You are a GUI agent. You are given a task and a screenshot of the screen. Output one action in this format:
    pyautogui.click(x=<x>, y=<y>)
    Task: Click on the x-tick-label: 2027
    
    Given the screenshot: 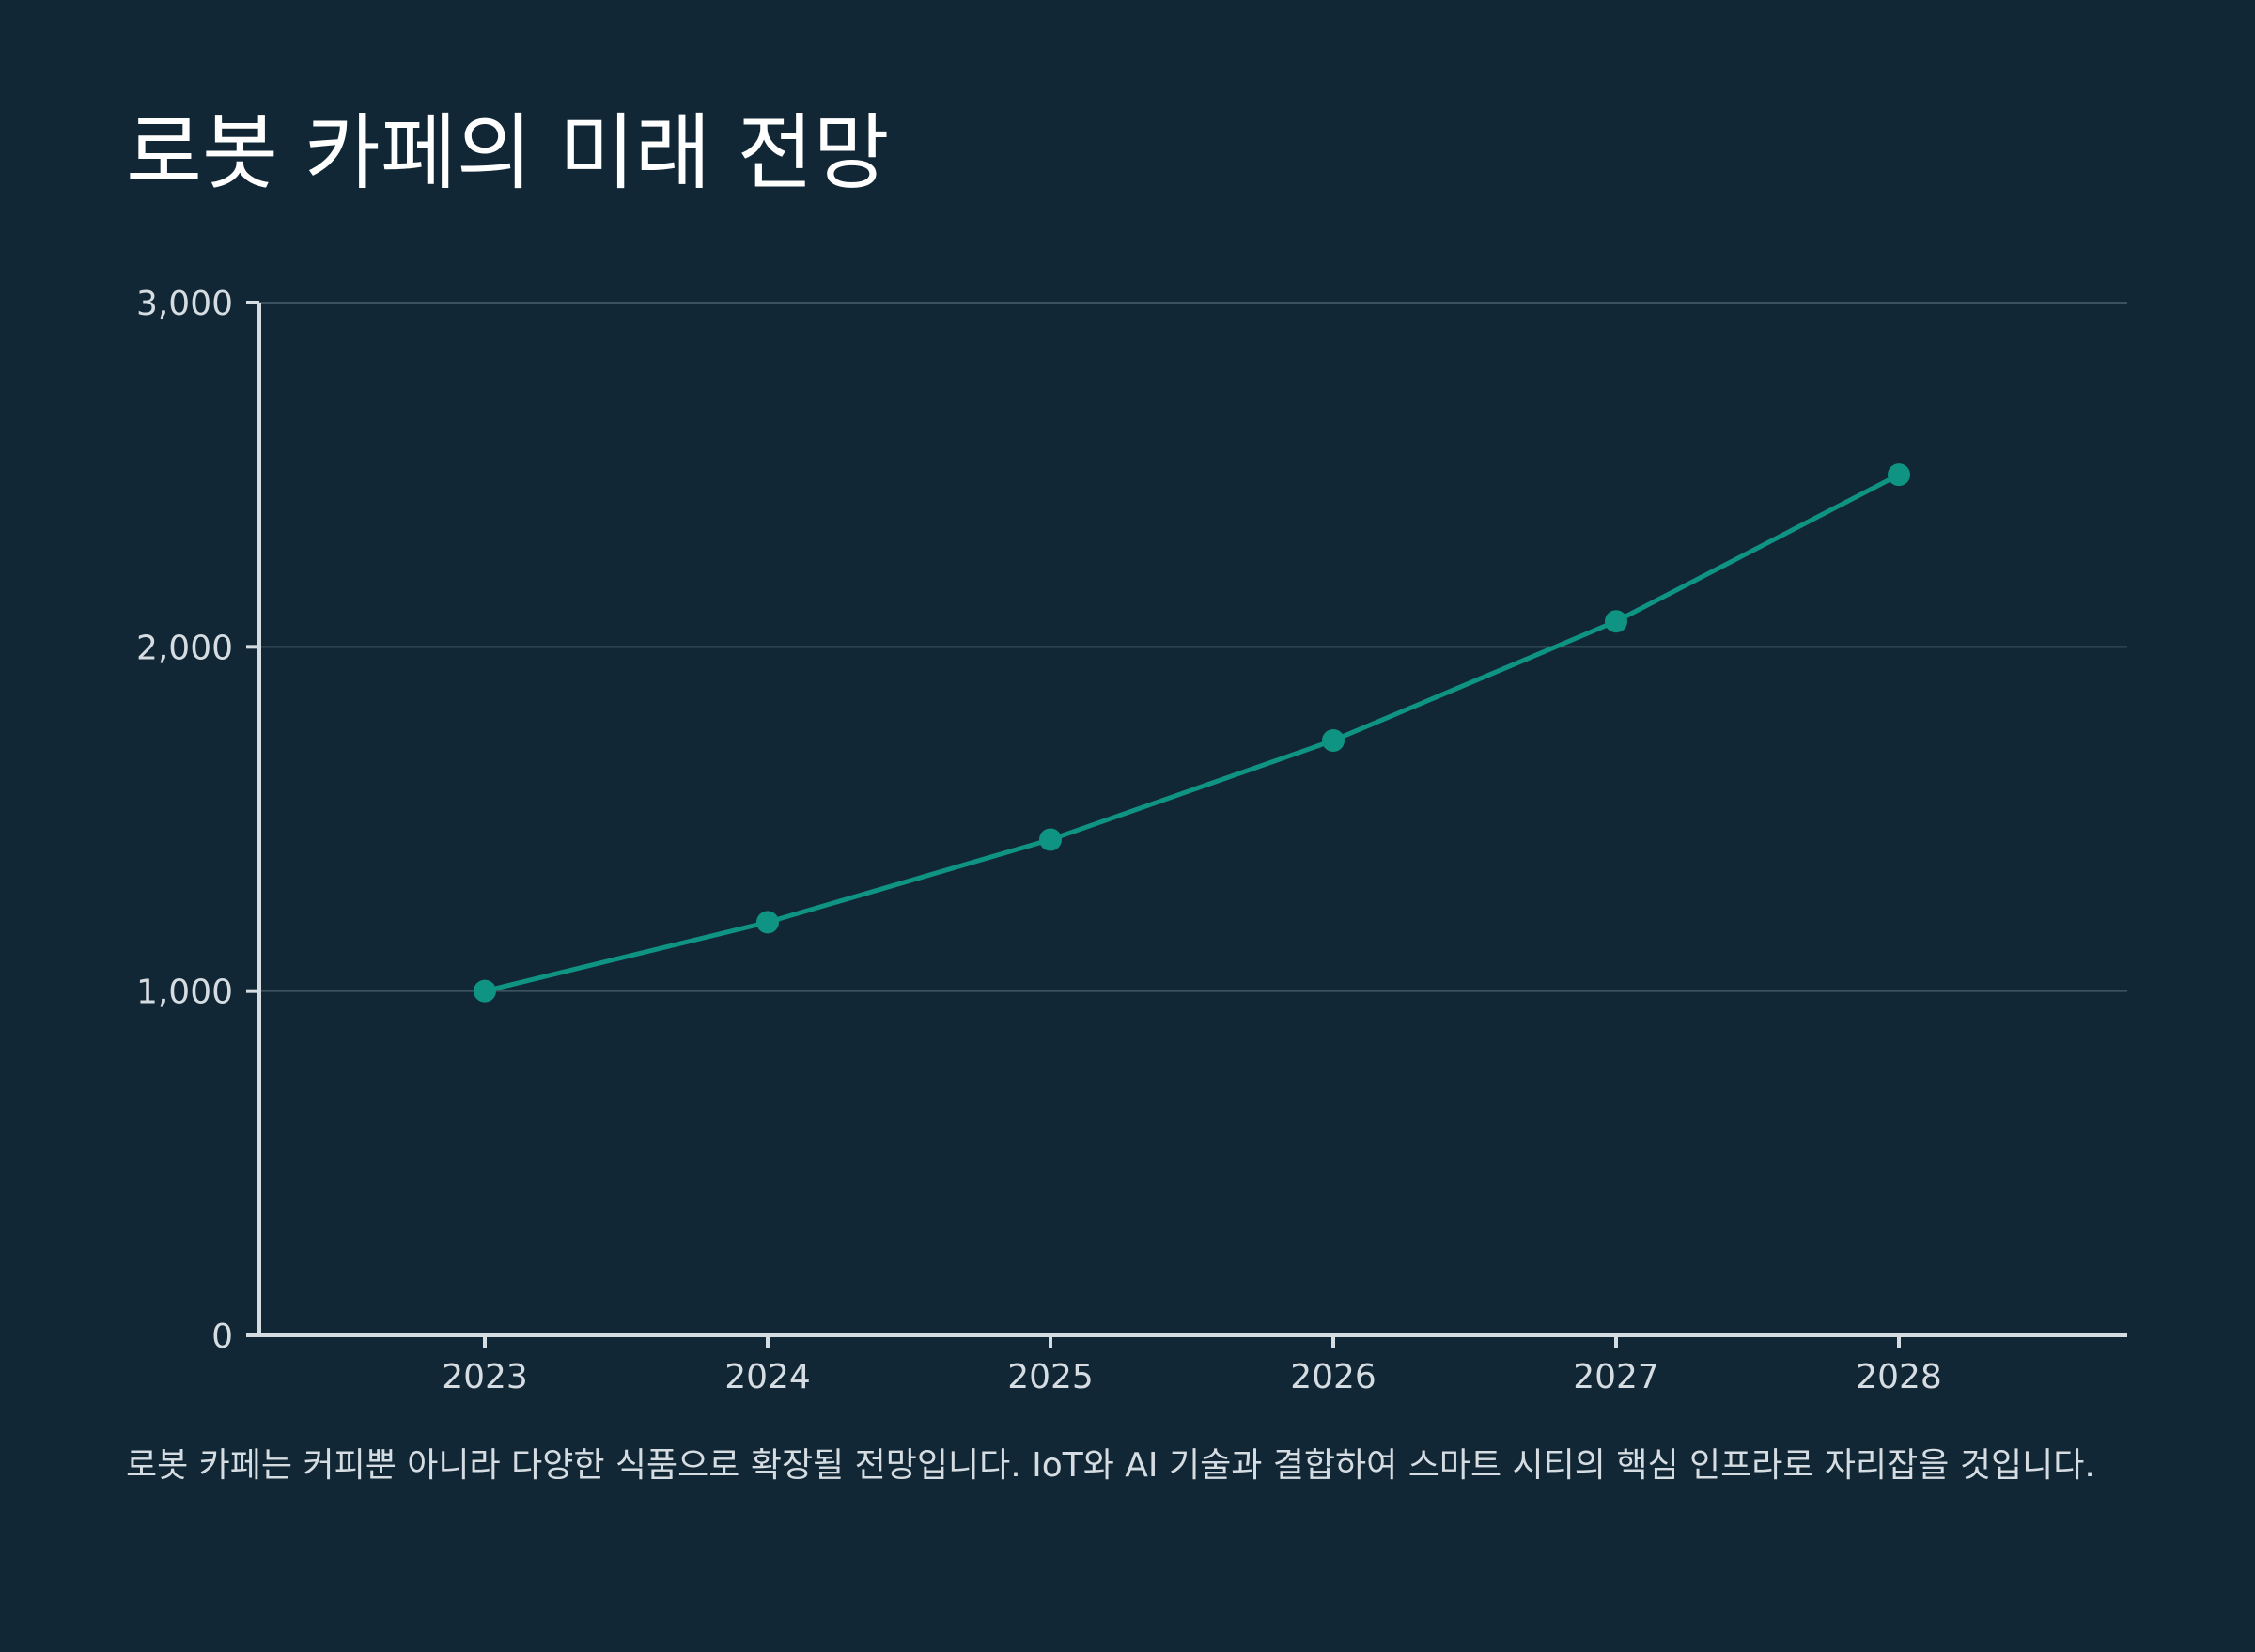 What is the action you would take?
    pyautogui.click(x=1616, y=1377)
    